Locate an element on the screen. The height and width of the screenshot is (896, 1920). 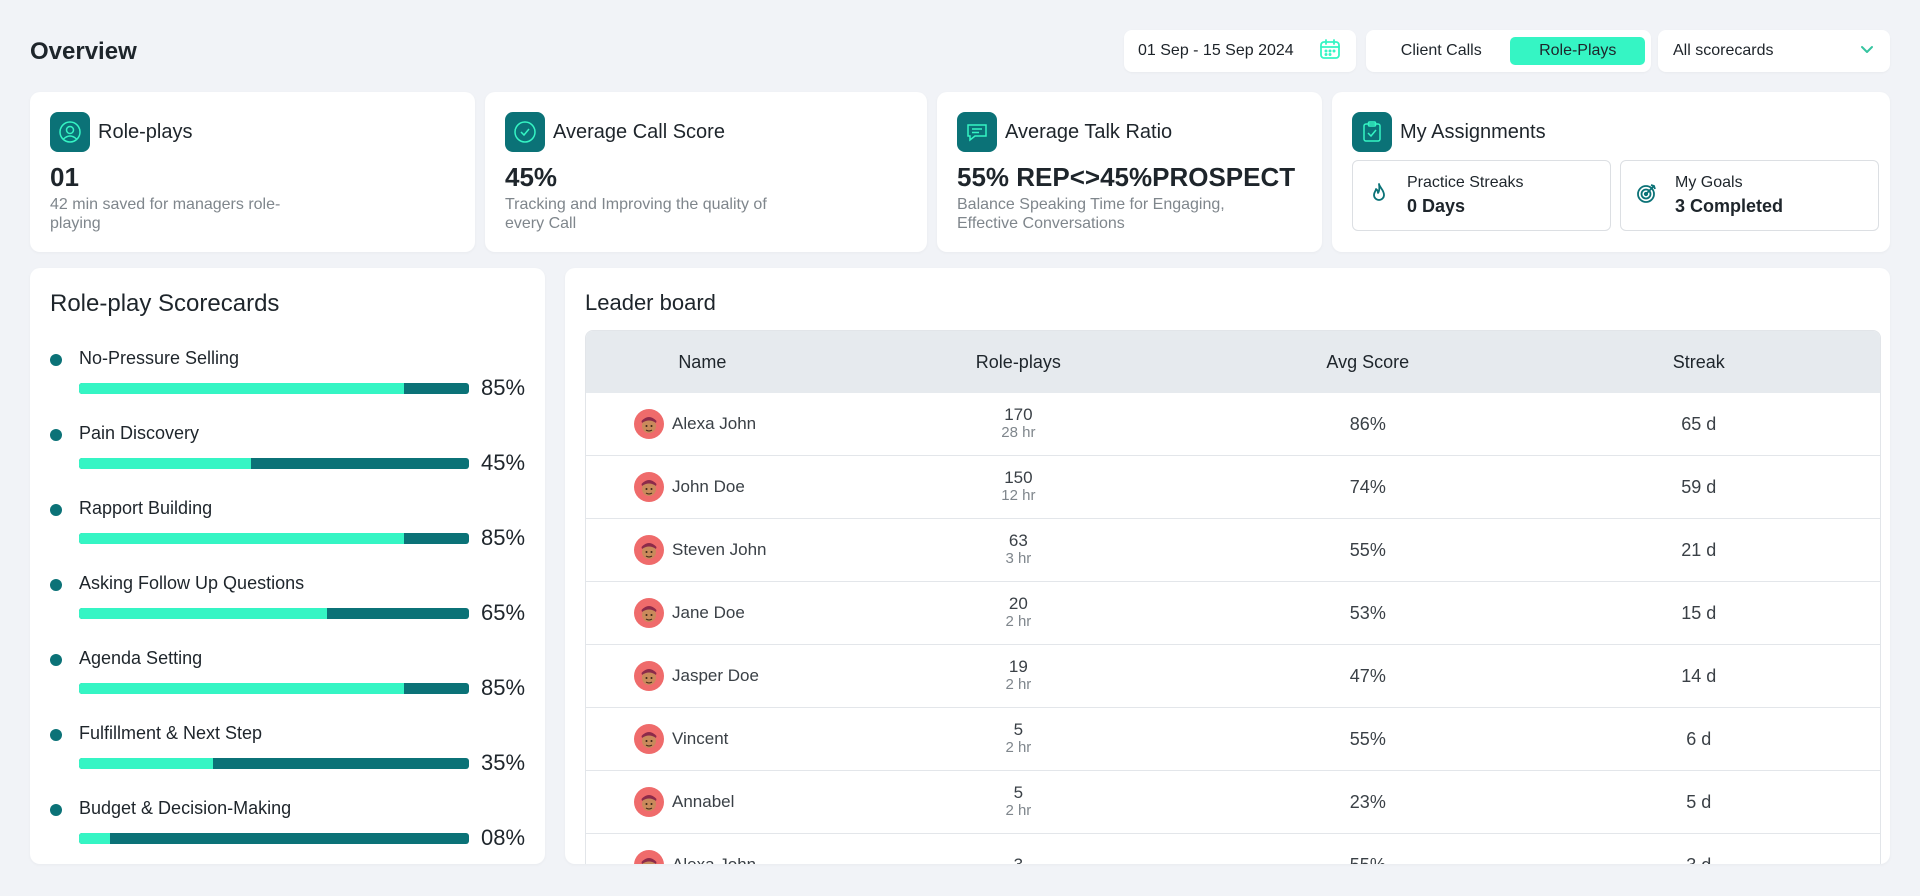
table-row: Annabel 5 2 hr 23% 5 d is located at coordinates (1233, 802).